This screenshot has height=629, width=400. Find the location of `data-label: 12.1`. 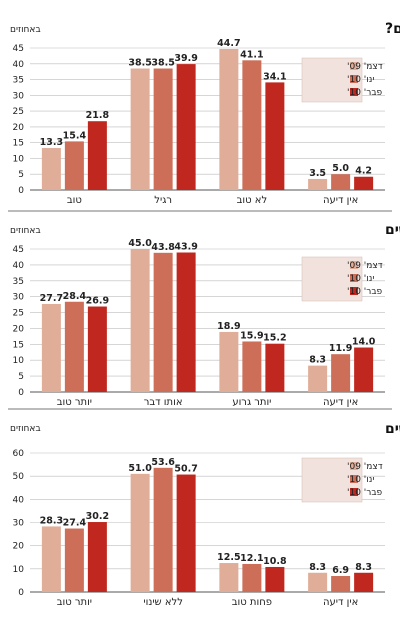

data-label: 12.1 is located at coordinates (251, 558).